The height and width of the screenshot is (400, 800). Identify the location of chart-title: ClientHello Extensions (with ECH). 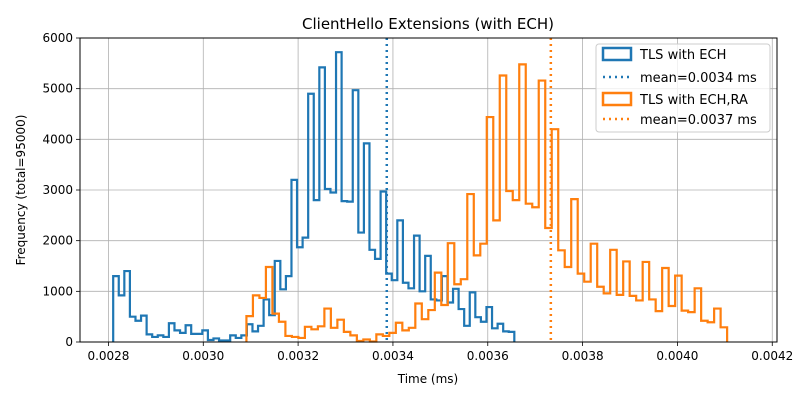
(428, 24).